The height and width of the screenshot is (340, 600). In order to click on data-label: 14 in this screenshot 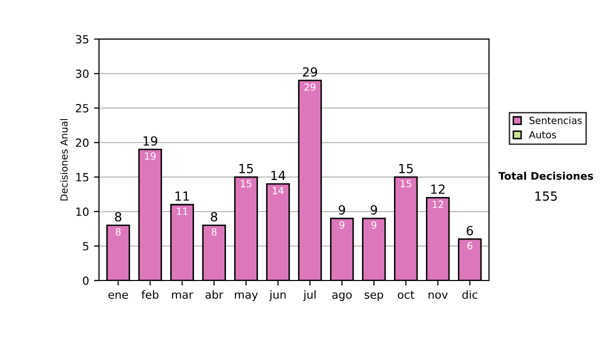, I will do `click(278, 190)`.